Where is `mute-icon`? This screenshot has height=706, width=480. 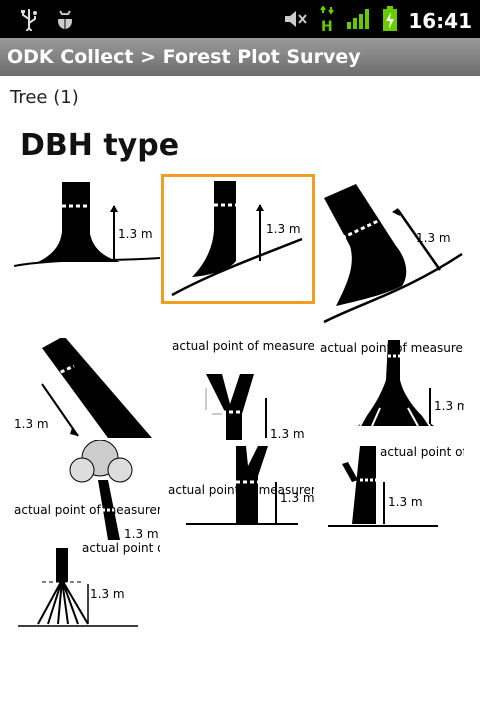 mute-icon is located at coordinates (295, 21).